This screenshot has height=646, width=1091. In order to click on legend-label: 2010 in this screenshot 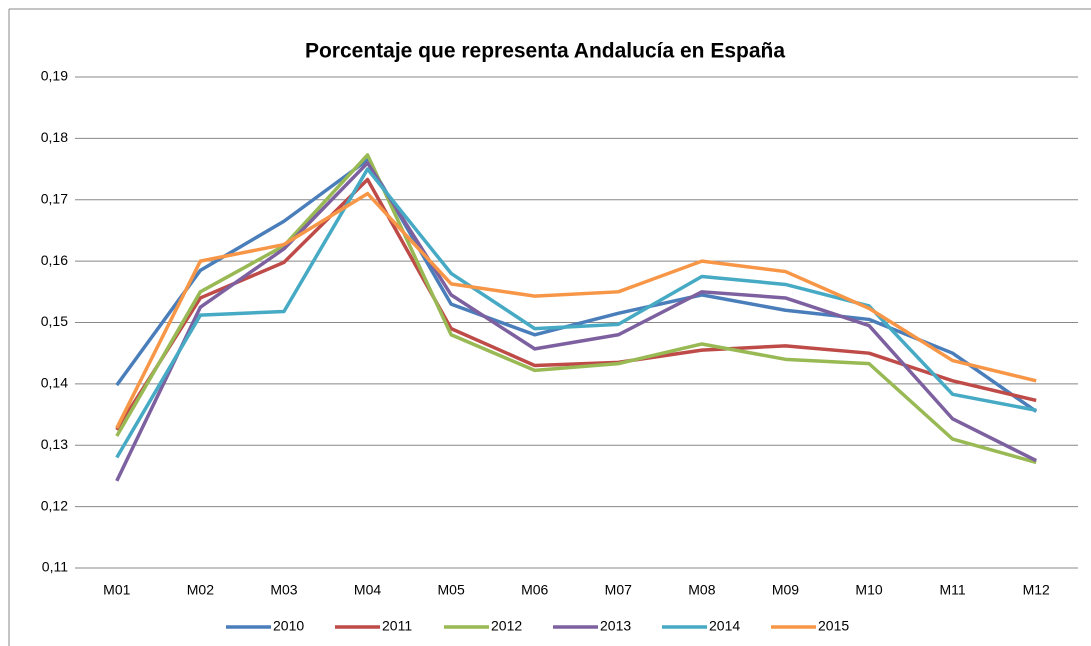, I will do `click(288, 626)`.